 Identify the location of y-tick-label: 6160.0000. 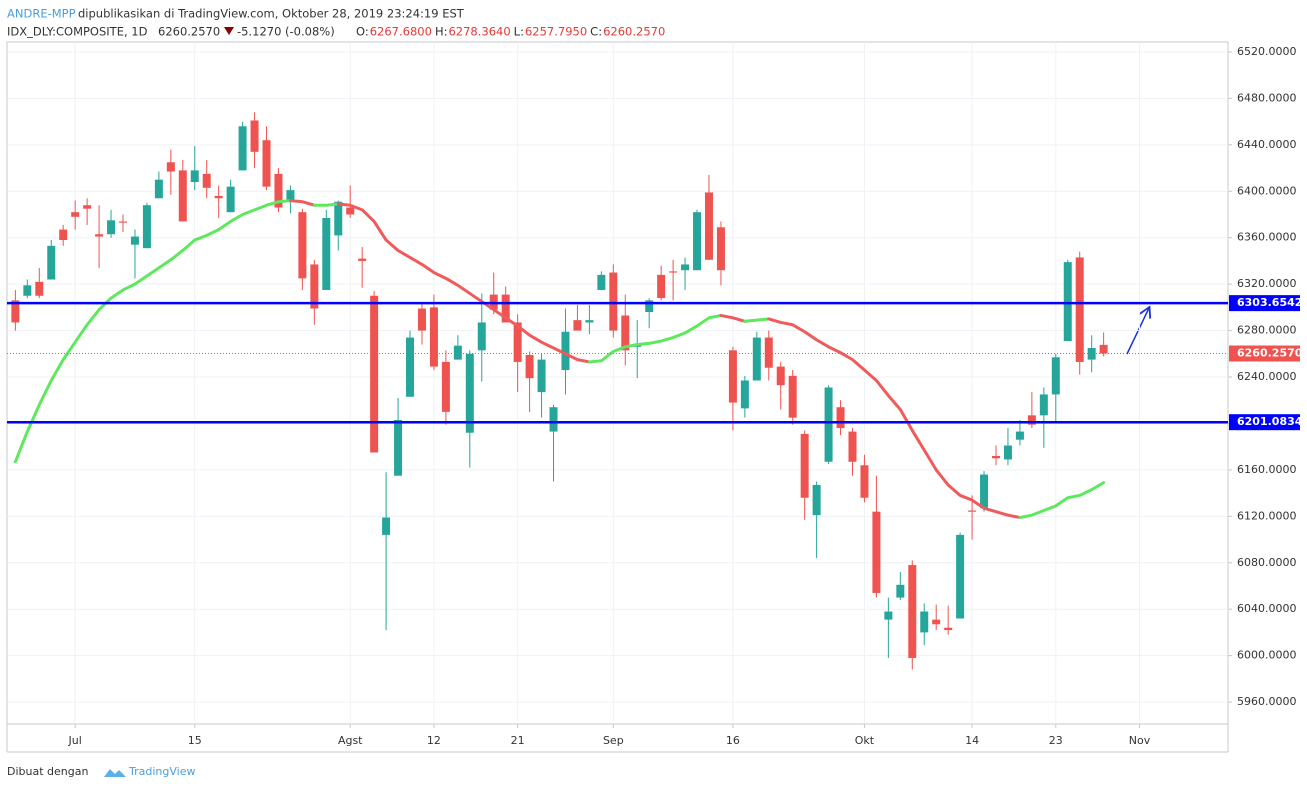
(1267, 469).